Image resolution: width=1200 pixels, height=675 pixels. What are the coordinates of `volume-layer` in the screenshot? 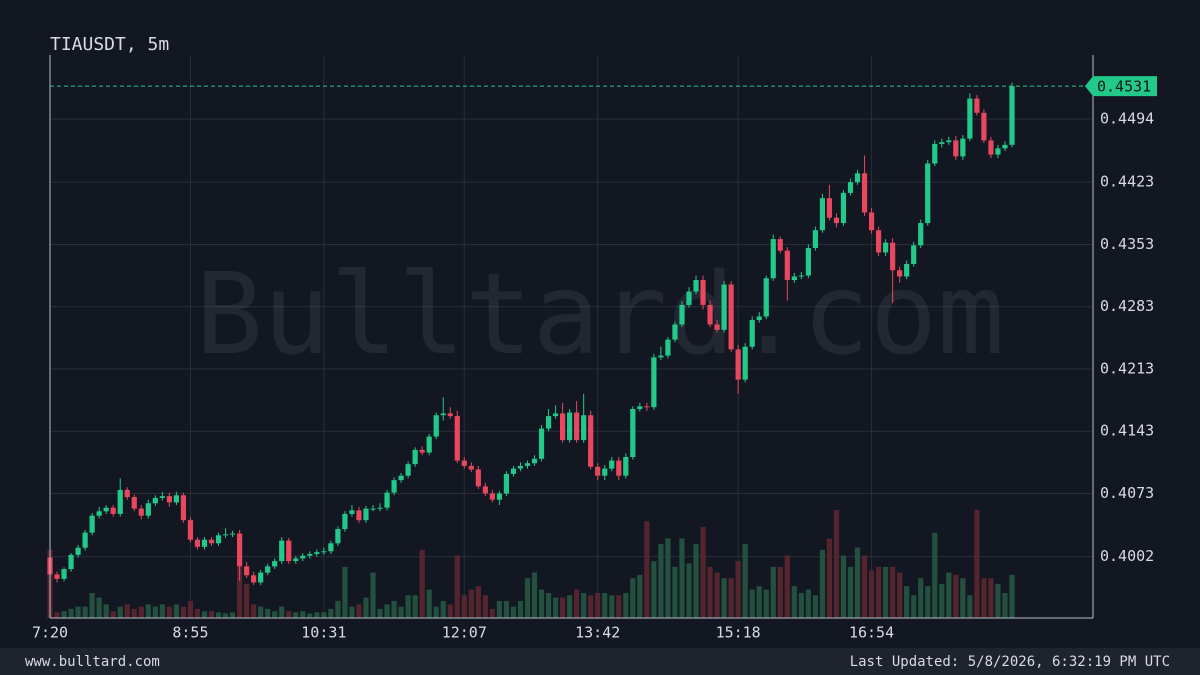 It's located at (531, 564).